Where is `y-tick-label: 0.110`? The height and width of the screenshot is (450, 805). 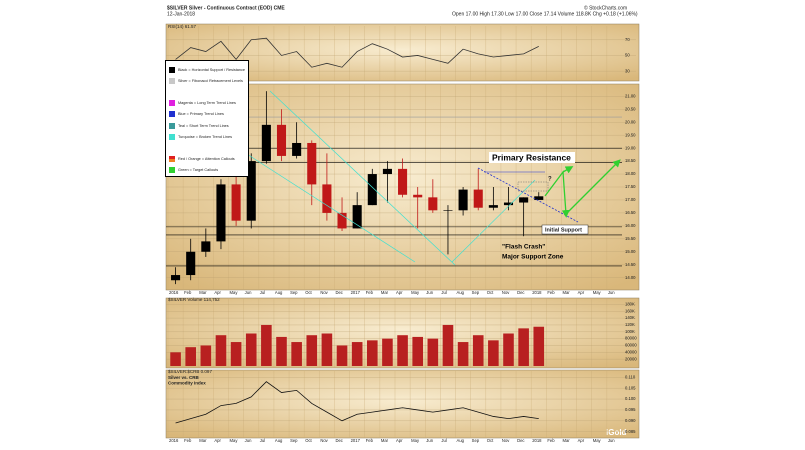 y-tick-label: 0.110 is located at coordinates (630, 376).